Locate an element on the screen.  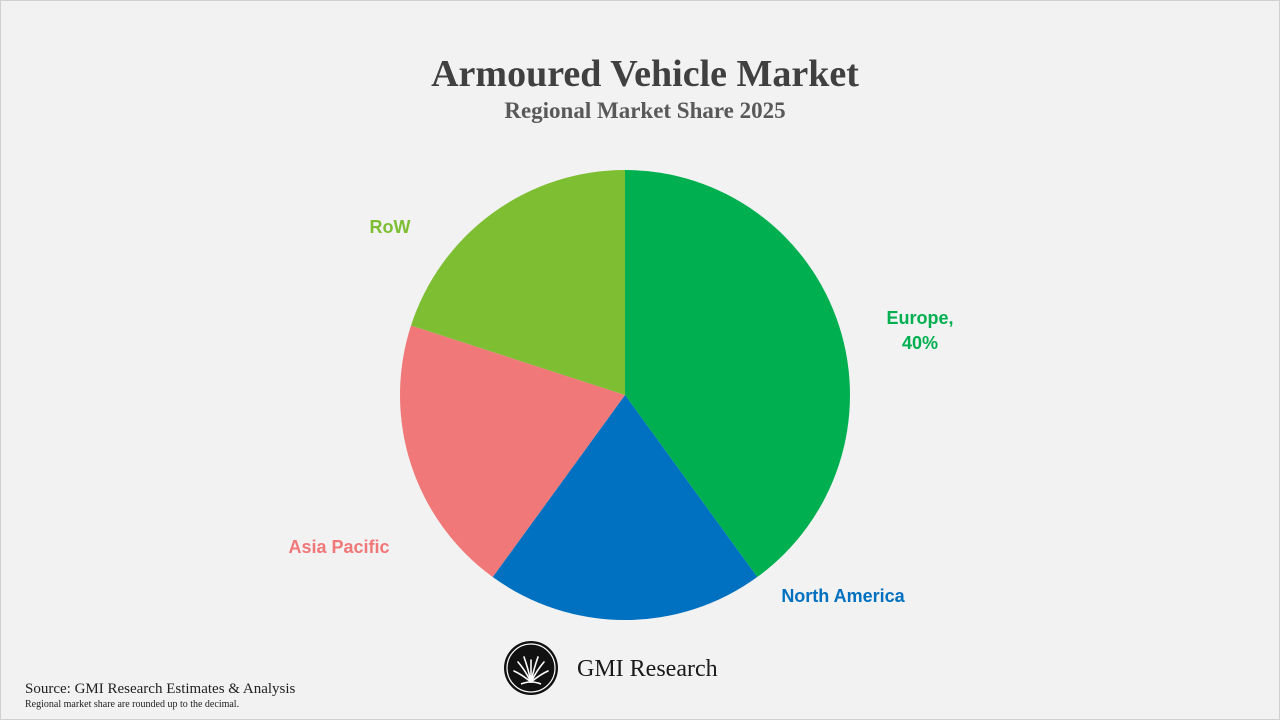
gmi-research-logo is located at coordinates (531, 668).